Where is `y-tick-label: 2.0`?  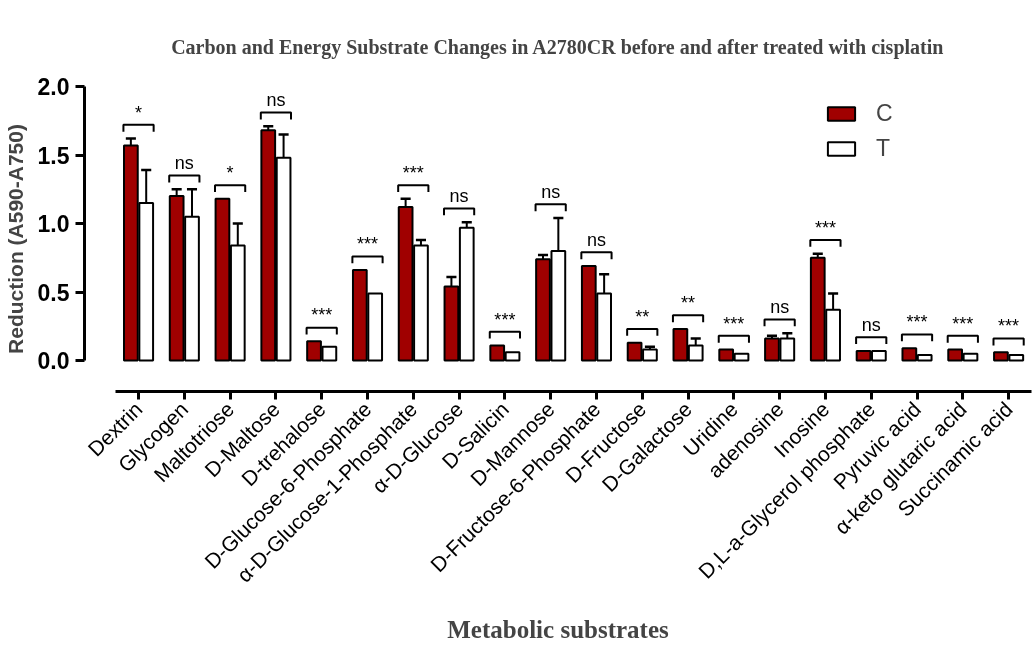
y-tick-label: 2.0 is located at coordinates (53, 87).